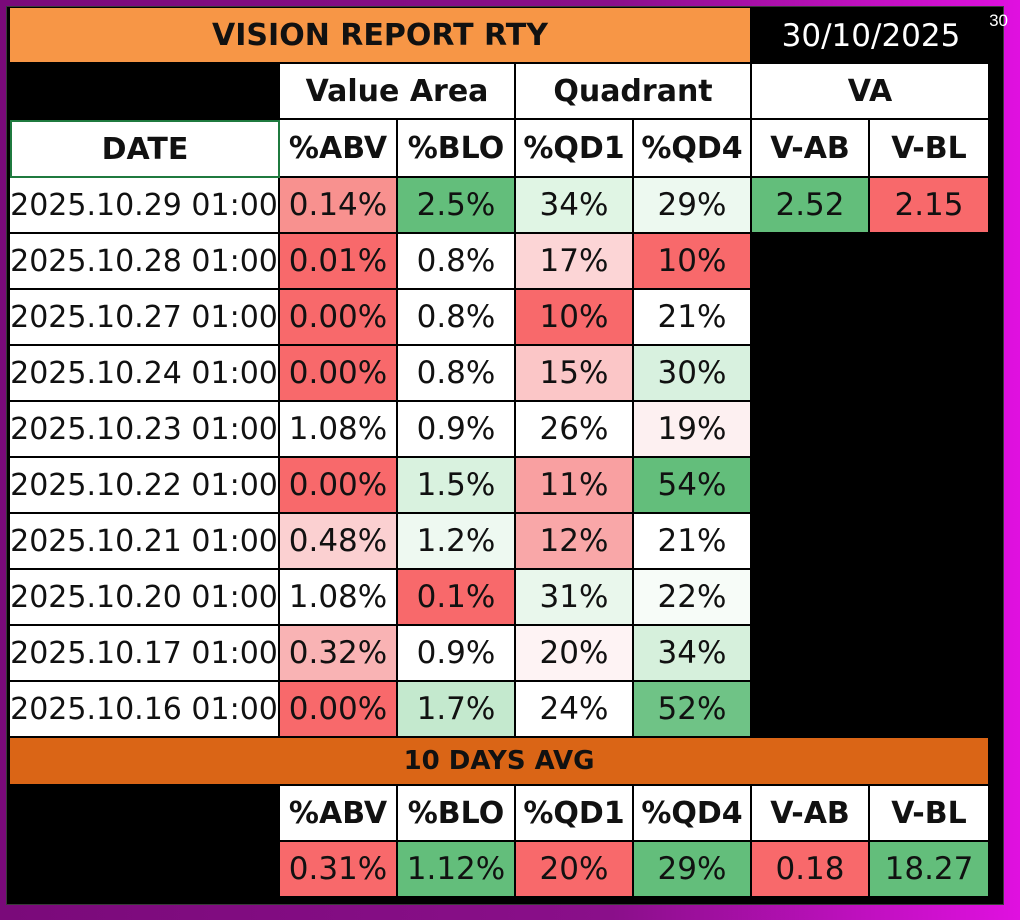  I want to click on row-date: 2025.10.20 01:00, so click(145, 598).